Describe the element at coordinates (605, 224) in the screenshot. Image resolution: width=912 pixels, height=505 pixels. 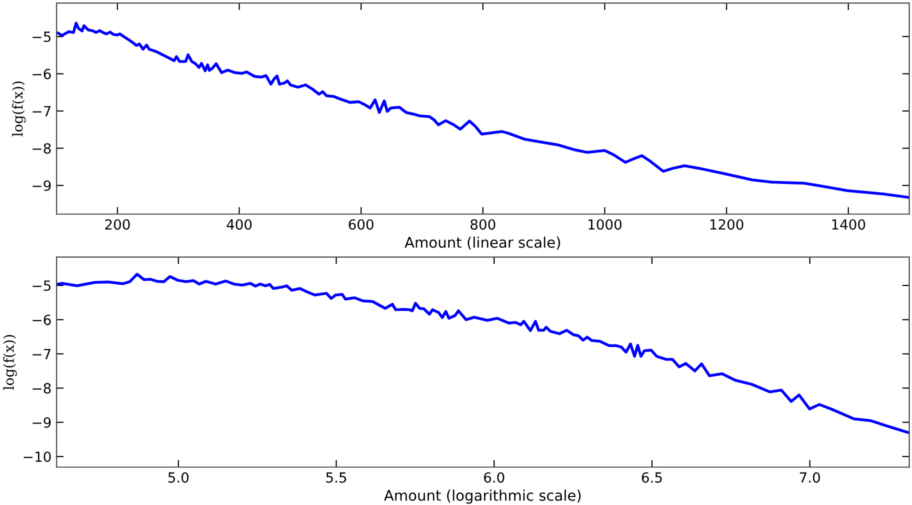
I see `x-tick-label: 1000` at that location.